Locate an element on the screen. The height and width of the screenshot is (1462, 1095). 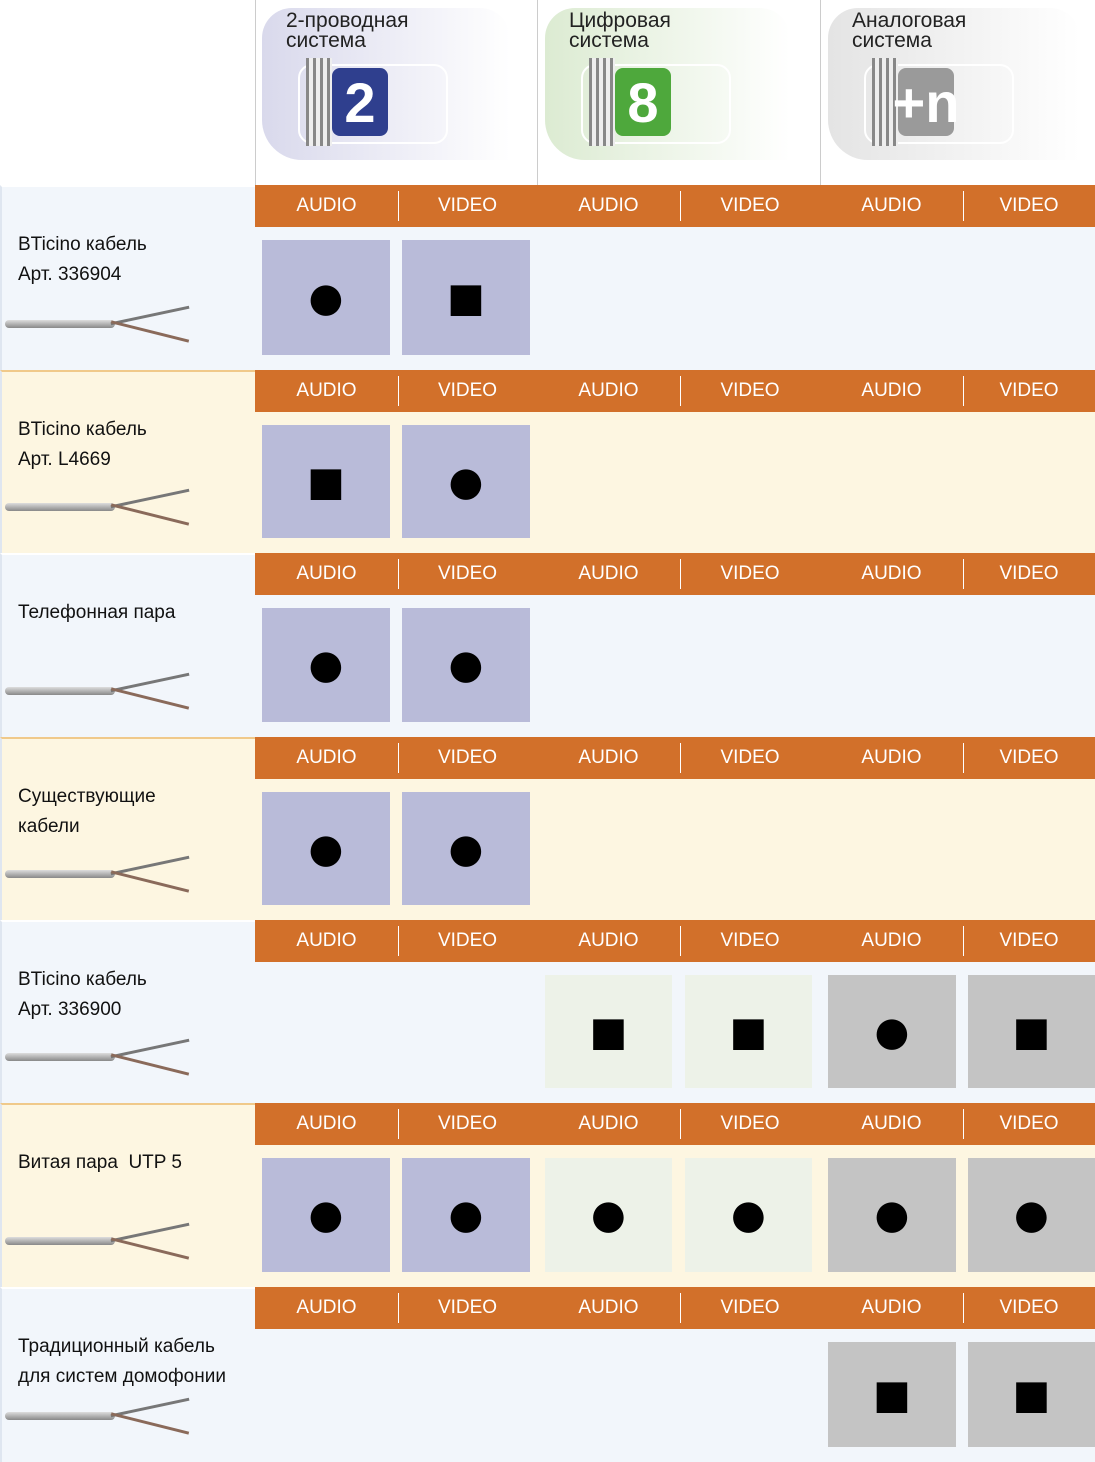
row-label: кабели is located at coordinates (49, 826).